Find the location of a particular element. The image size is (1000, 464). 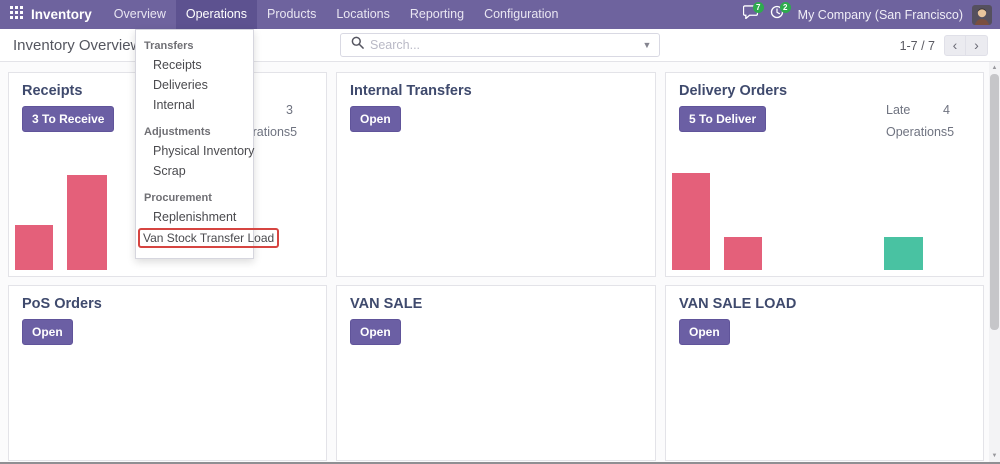

menu-item-physical-inventory: Physical Inventory is located at coordinates (204, 151).